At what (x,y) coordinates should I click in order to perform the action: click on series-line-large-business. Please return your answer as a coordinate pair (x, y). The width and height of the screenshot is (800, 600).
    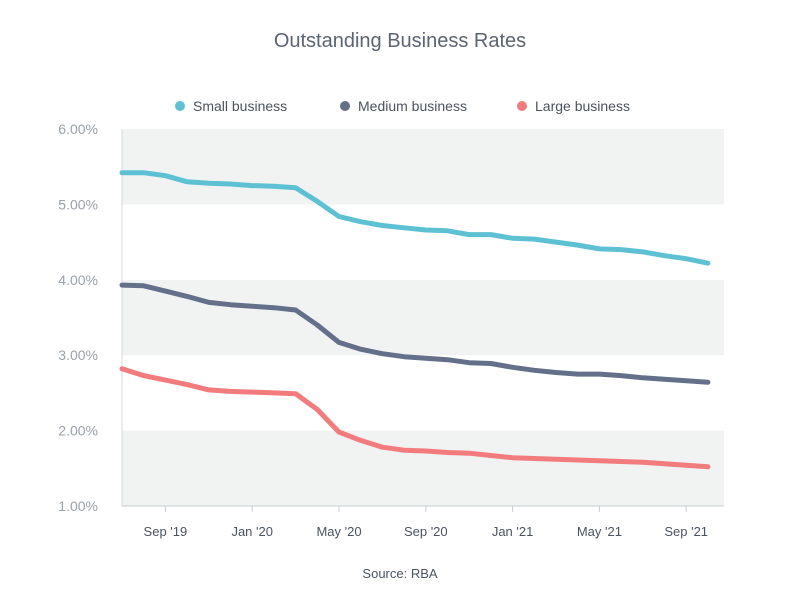
    Looking at the image, I should click on (415, 418).